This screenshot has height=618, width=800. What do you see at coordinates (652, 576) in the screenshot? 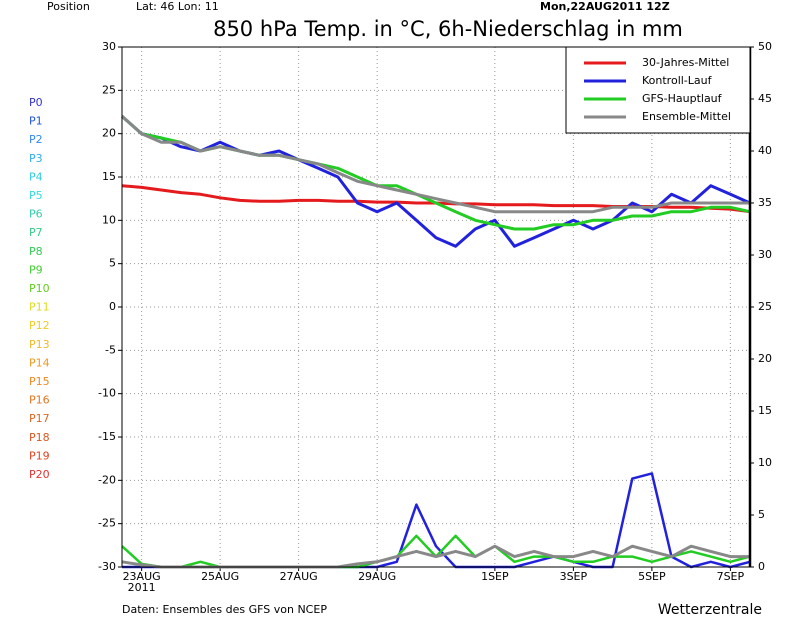
I see `x-tick-label: 5SEP` at bounding box center [652, 576].